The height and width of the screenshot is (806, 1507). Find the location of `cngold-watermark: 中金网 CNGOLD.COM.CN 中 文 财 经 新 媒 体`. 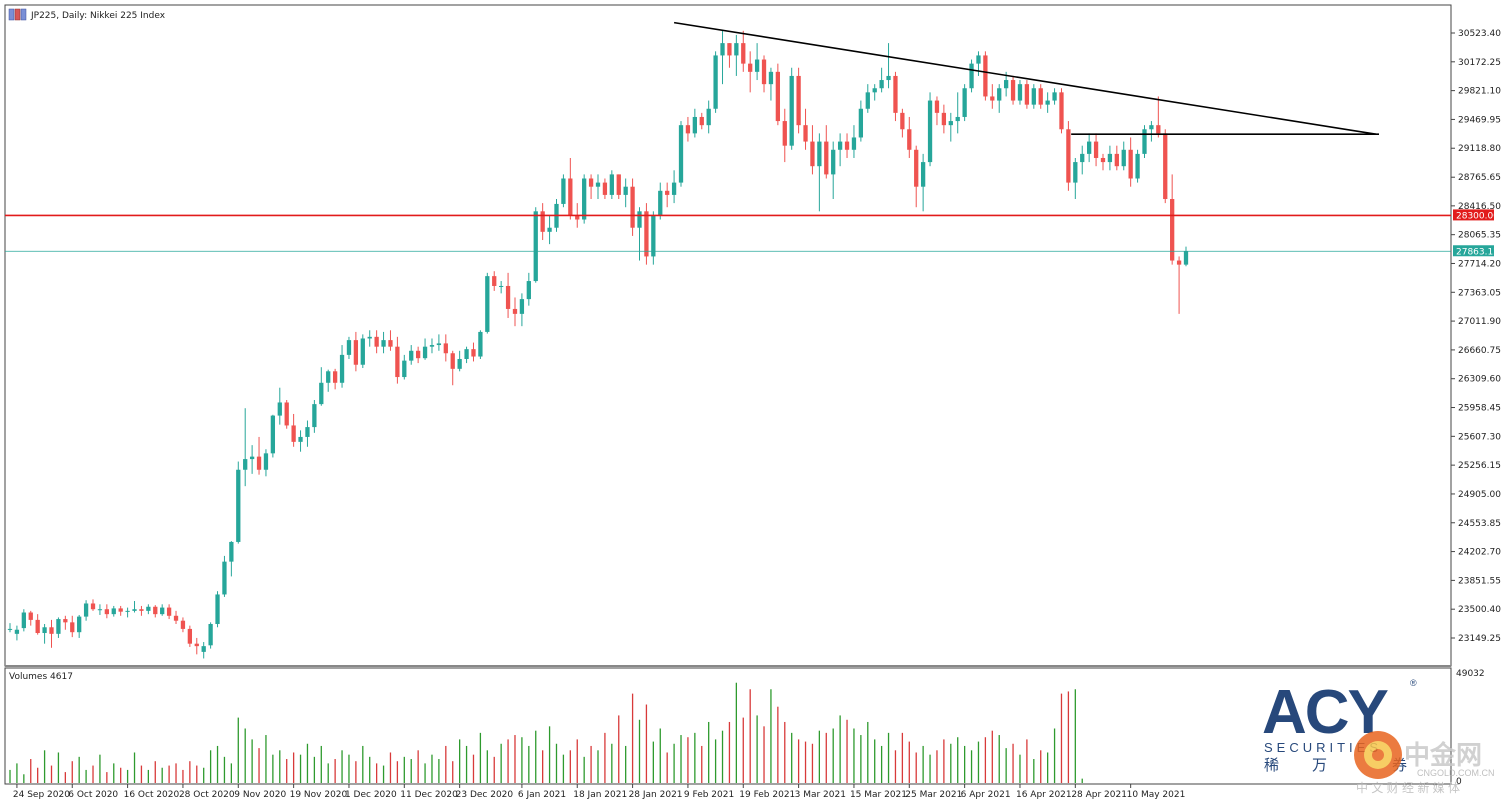

cngold-watermark: 中金网 CNGOLD.COM.CN 中 文 财 经 新 媒 体 is located at coordinates (1424, 763).